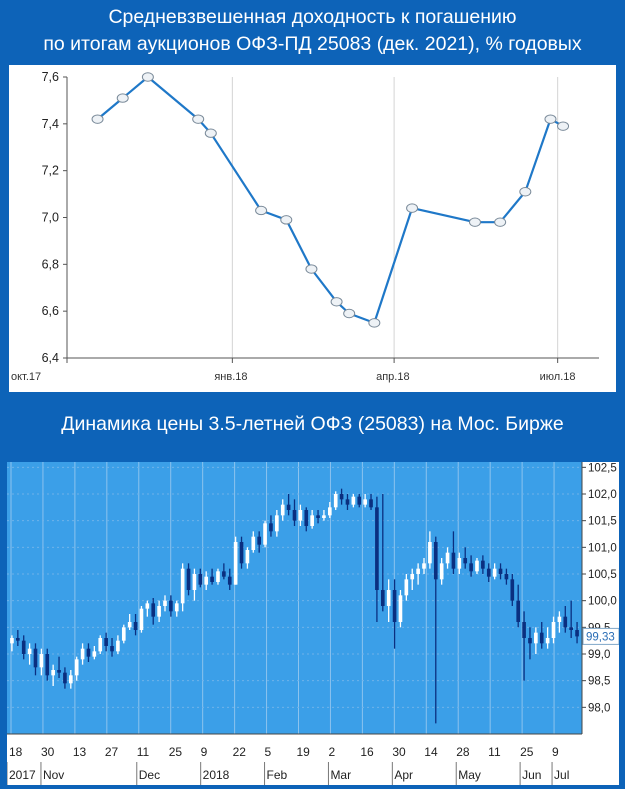  What do you see at coordinates (331, 752) in the screenshot?
I see `x-day-label: 2` at bounding box center [331, 752].